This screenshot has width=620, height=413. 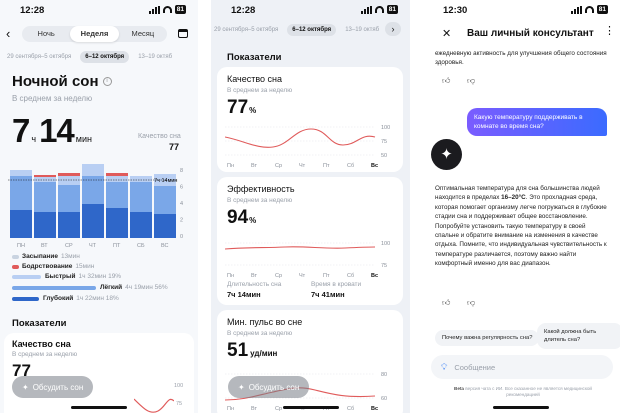 I want to click on signal-icon, so click(x=366, y=9).